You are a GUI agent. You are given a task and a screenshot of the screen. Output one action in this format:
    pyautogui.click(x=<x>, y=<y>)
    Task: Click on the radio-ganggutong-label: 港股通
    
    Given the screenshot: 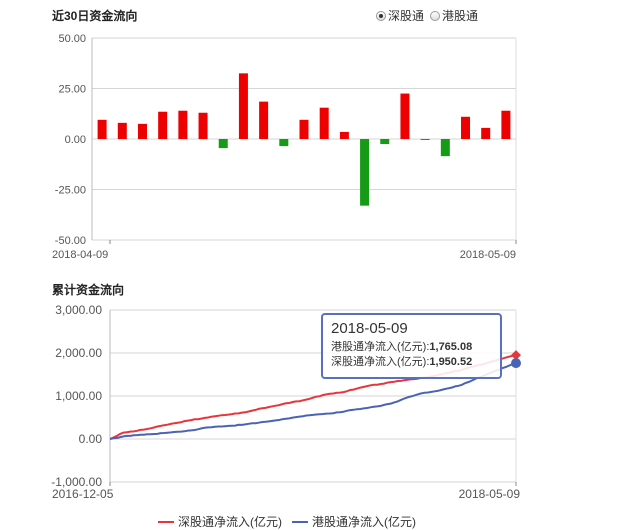 What is the action you would take?
    pyautogui.click(x=460, y=16)
    